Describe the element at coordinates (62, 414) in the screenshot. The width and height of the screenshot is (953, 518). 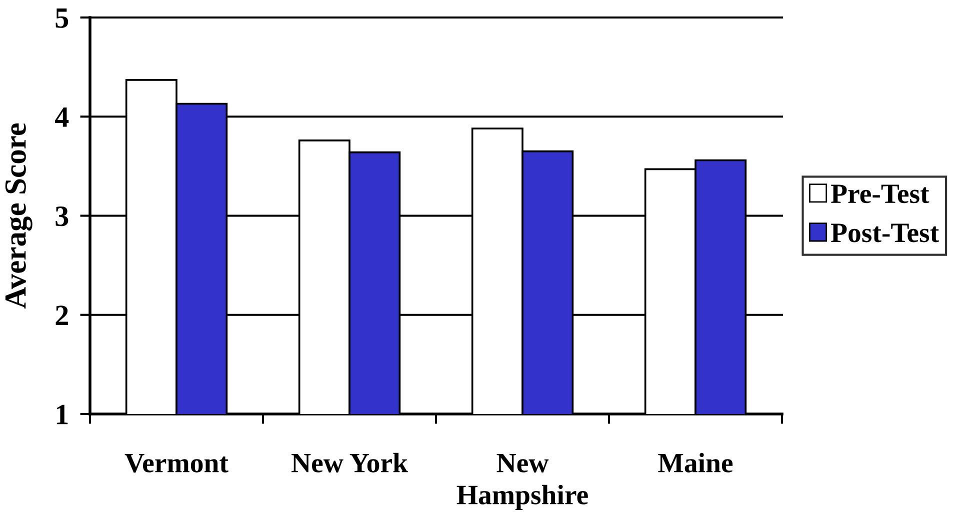
I see `y-tick-label: 1` at that location.